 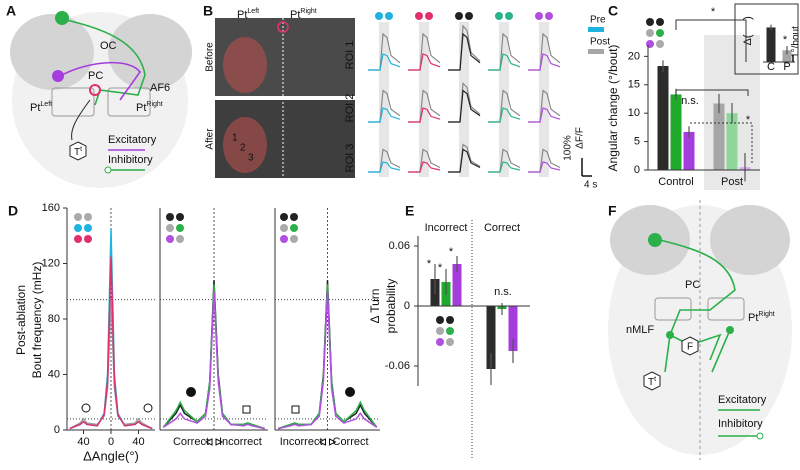 I want to click on label: PtLeft, so click(x=41, y=107).